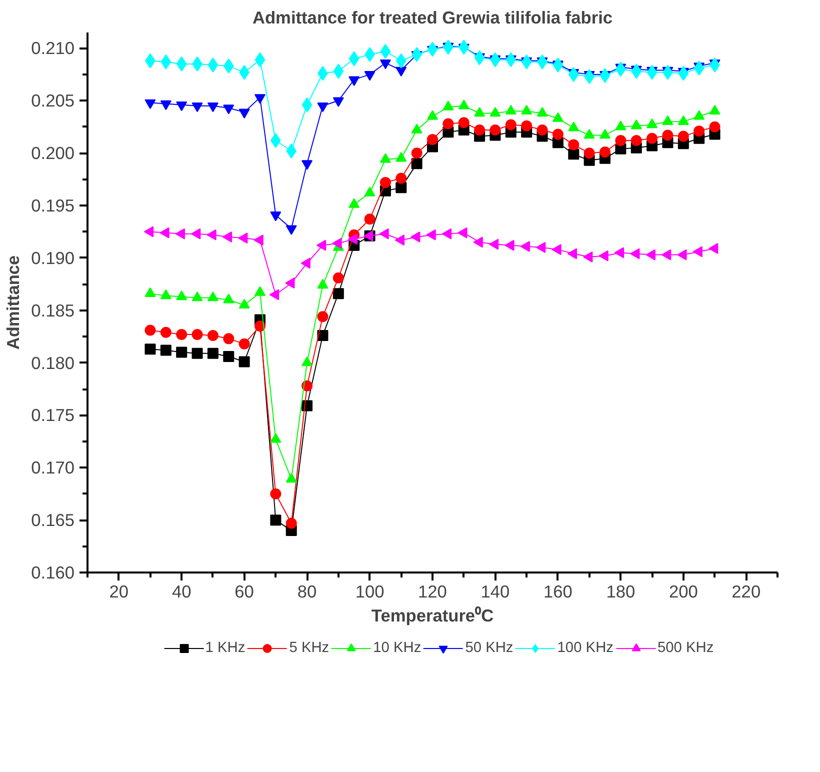 The height and width of the screenshot is (772, 820). What do you see at coordinates (225, 648) in the screenshot?
I see `legend-label: 1 KHz` at bounding box center [225, 648].